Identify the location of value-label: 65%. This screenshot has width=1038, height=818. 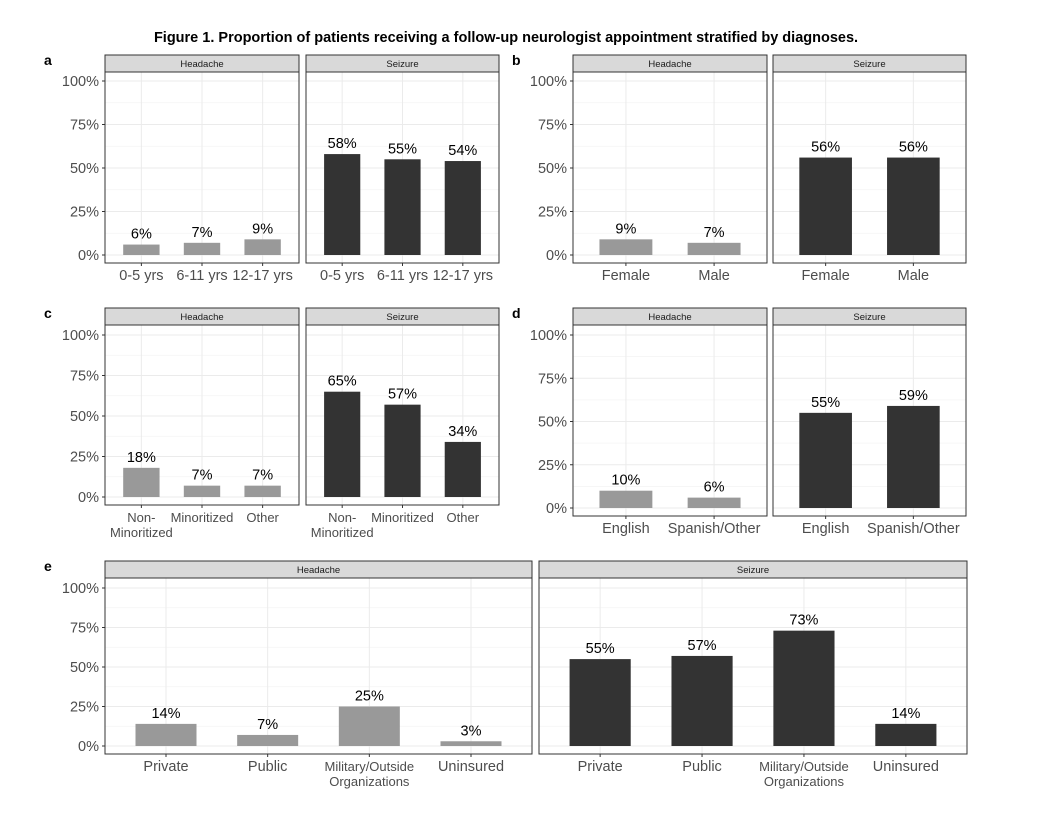
(342, 382).